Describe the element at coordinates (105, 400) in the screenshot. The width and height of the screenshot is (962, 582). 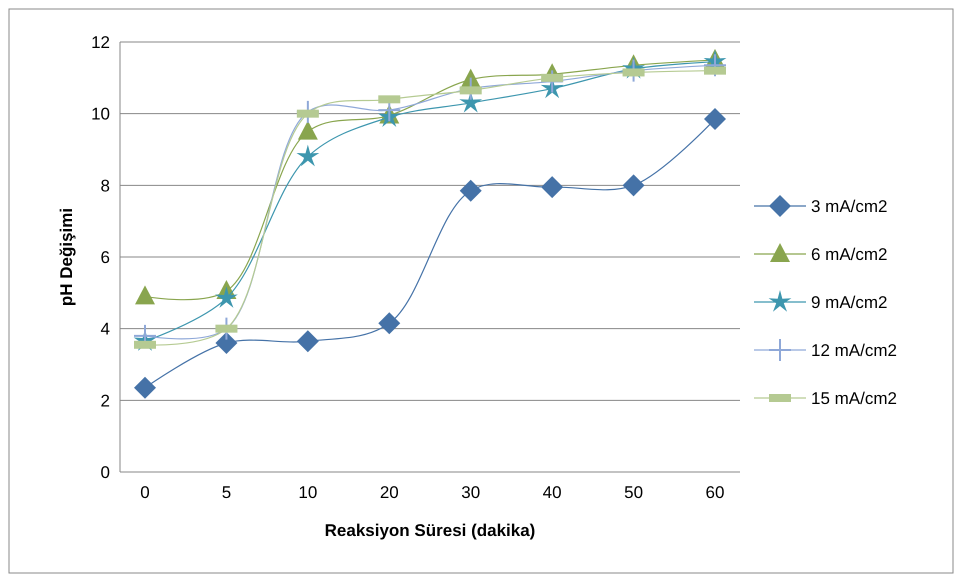
I see `y-tick-label: 2` at that location.